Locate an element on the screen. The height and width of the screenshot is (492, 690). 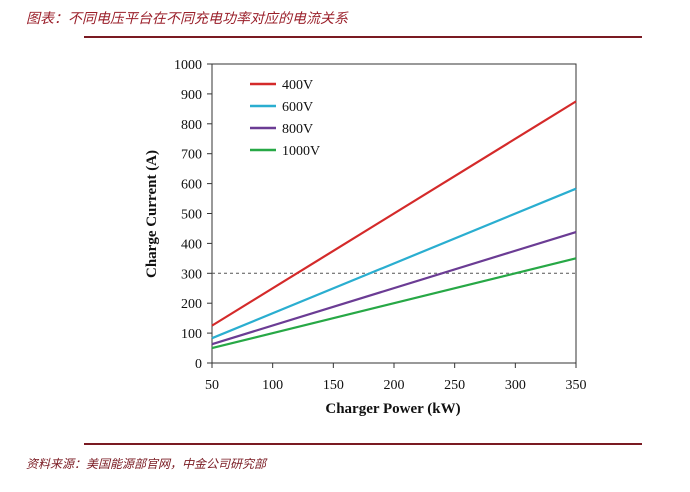
legend-label-1000v: 1000V is located at coordinates (301, 151).